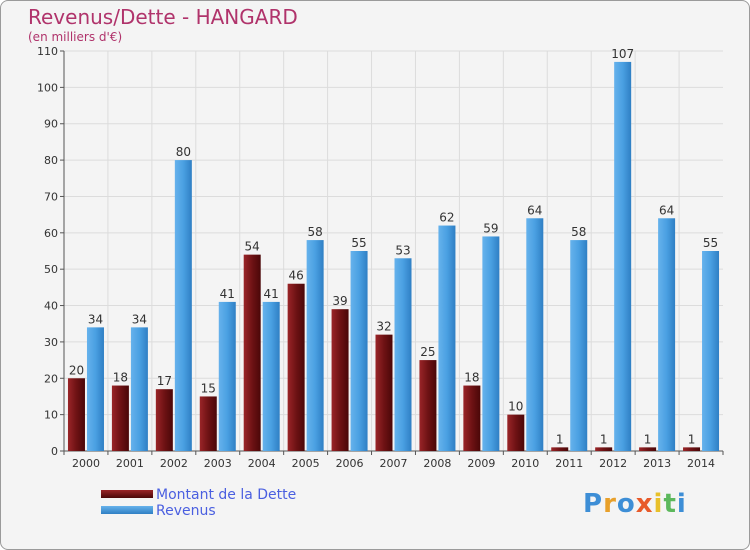 The height and width of the screenshot is (550, 750). What do you see at coordinates (127, 494) in the screenshot?
I see `legend-swatch-debt` at bounding box center [127, 494].